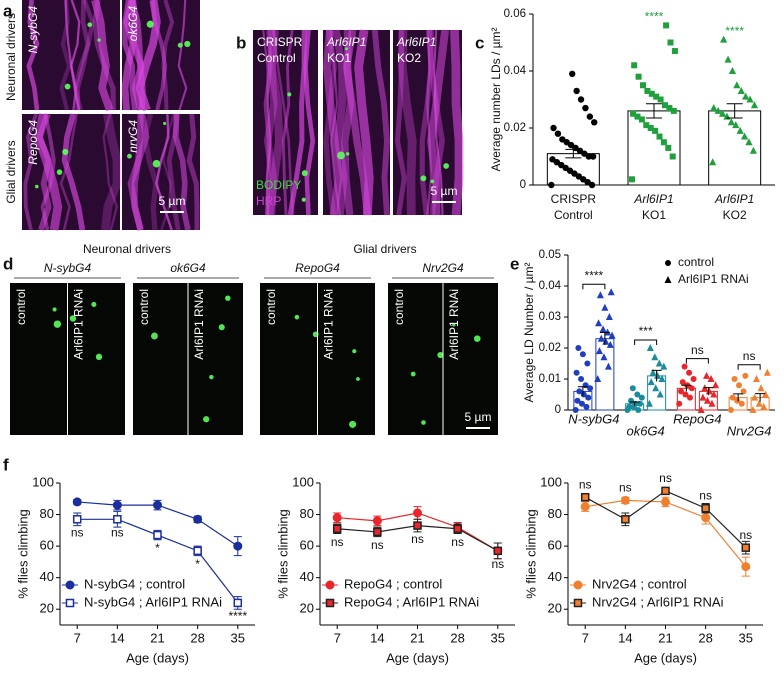 The height and width of the screenshot is (683, 784). I want to click on y-axis-label: % flies climbing, so click(282, 554).